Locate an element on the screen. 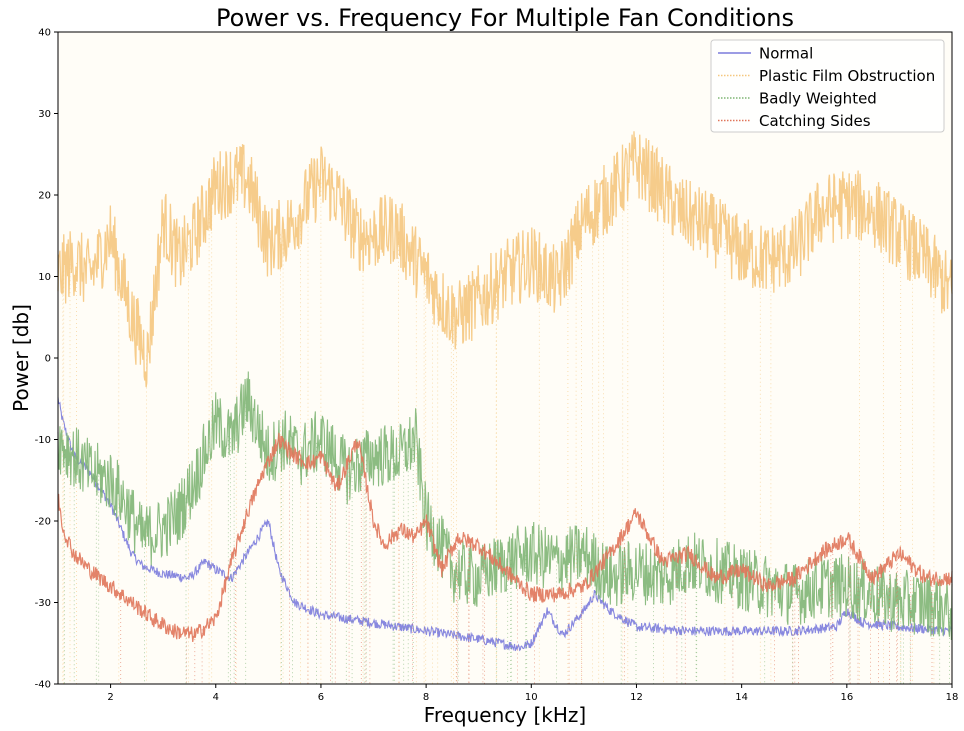  x-axis: 2 4 6 8 10 12 14 16 18 is located at coordinates (532, 693).